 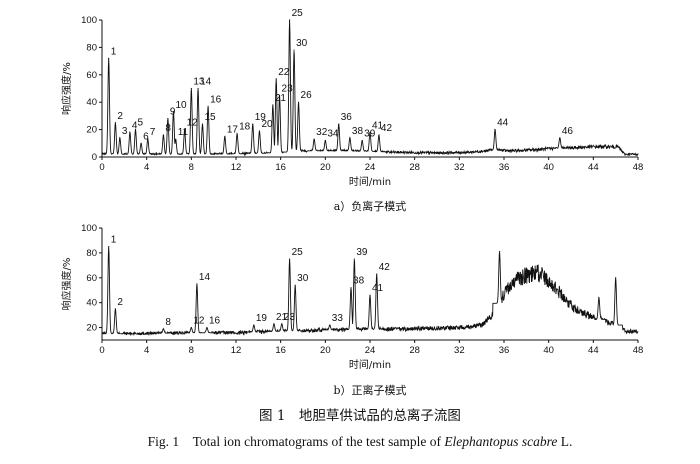 What do you see at coordinates (168, 322) in the screenshot?
I see `peak-label: 8` at bounding box center [168, 322].